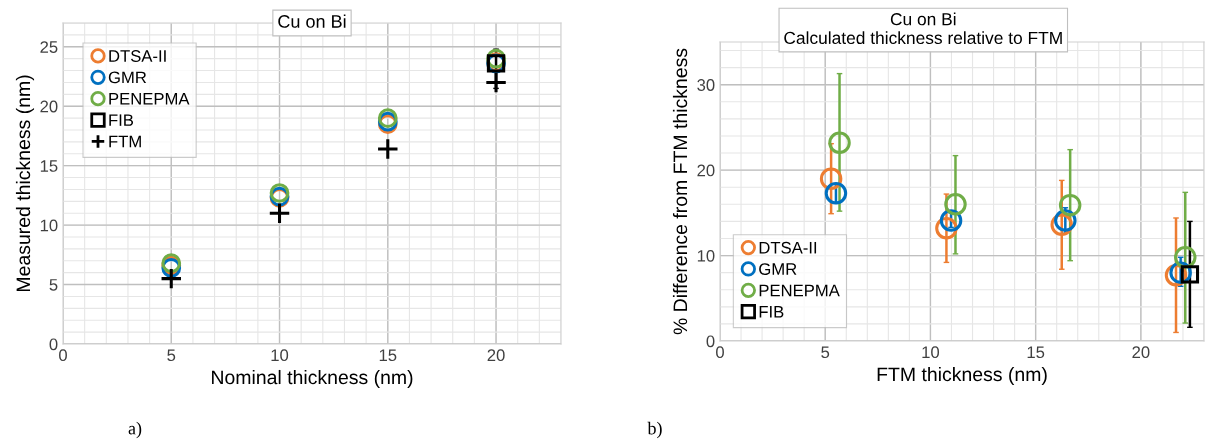  I want to click on y-axis-title: Measured thickness (nm), so click(25, 183).